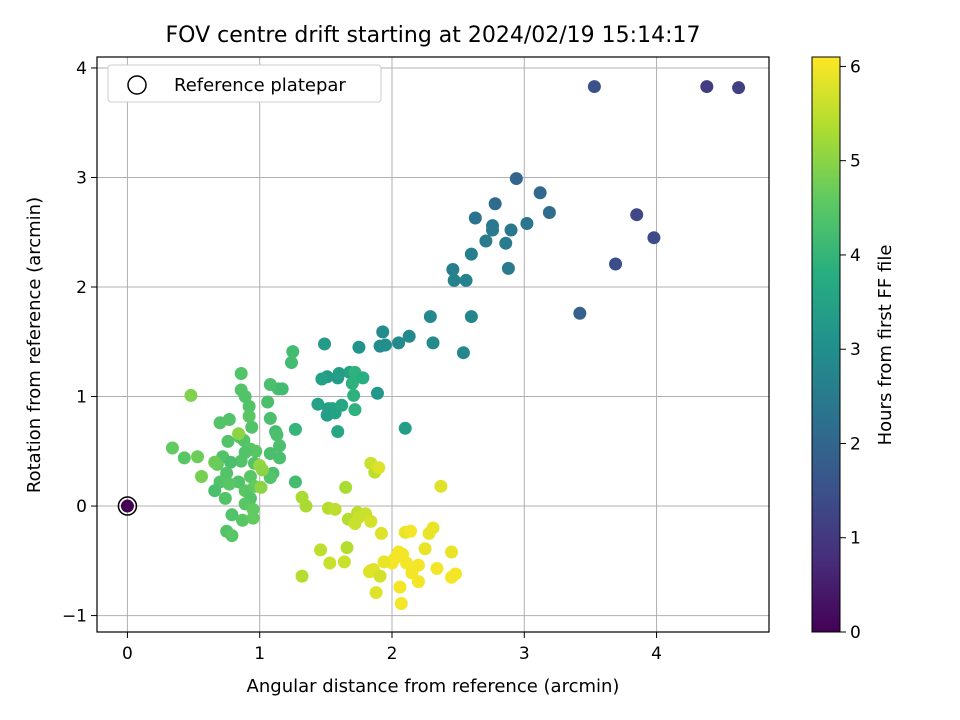 This screenshot has width=960, height=720. Describe the element at coordinates (260, 85) in the screenshot. I see `legend-label: Reference platepar` at that location.